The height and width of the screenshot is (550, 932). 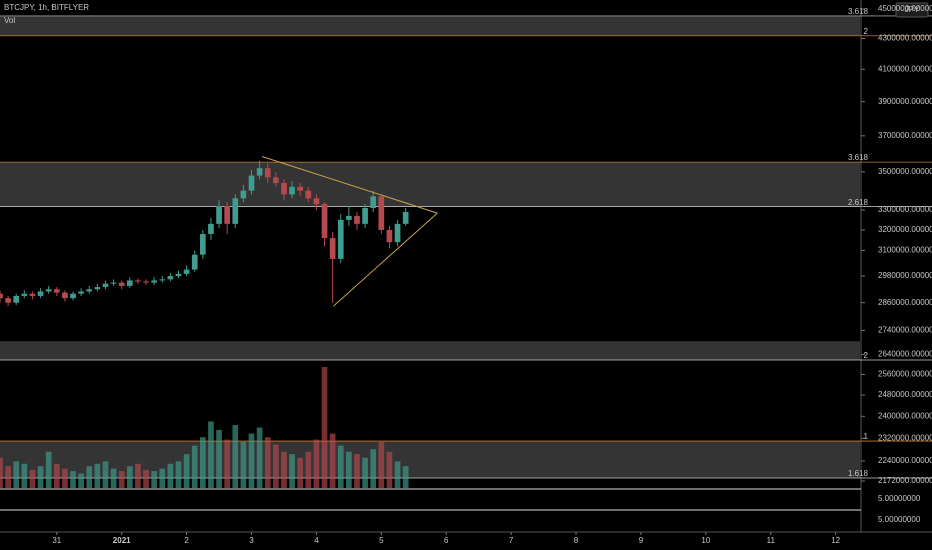 What do you see at coordinates (186, 540) in the screenshot?
I see `x-tick-label: 2` at bounding box center [186, 540].